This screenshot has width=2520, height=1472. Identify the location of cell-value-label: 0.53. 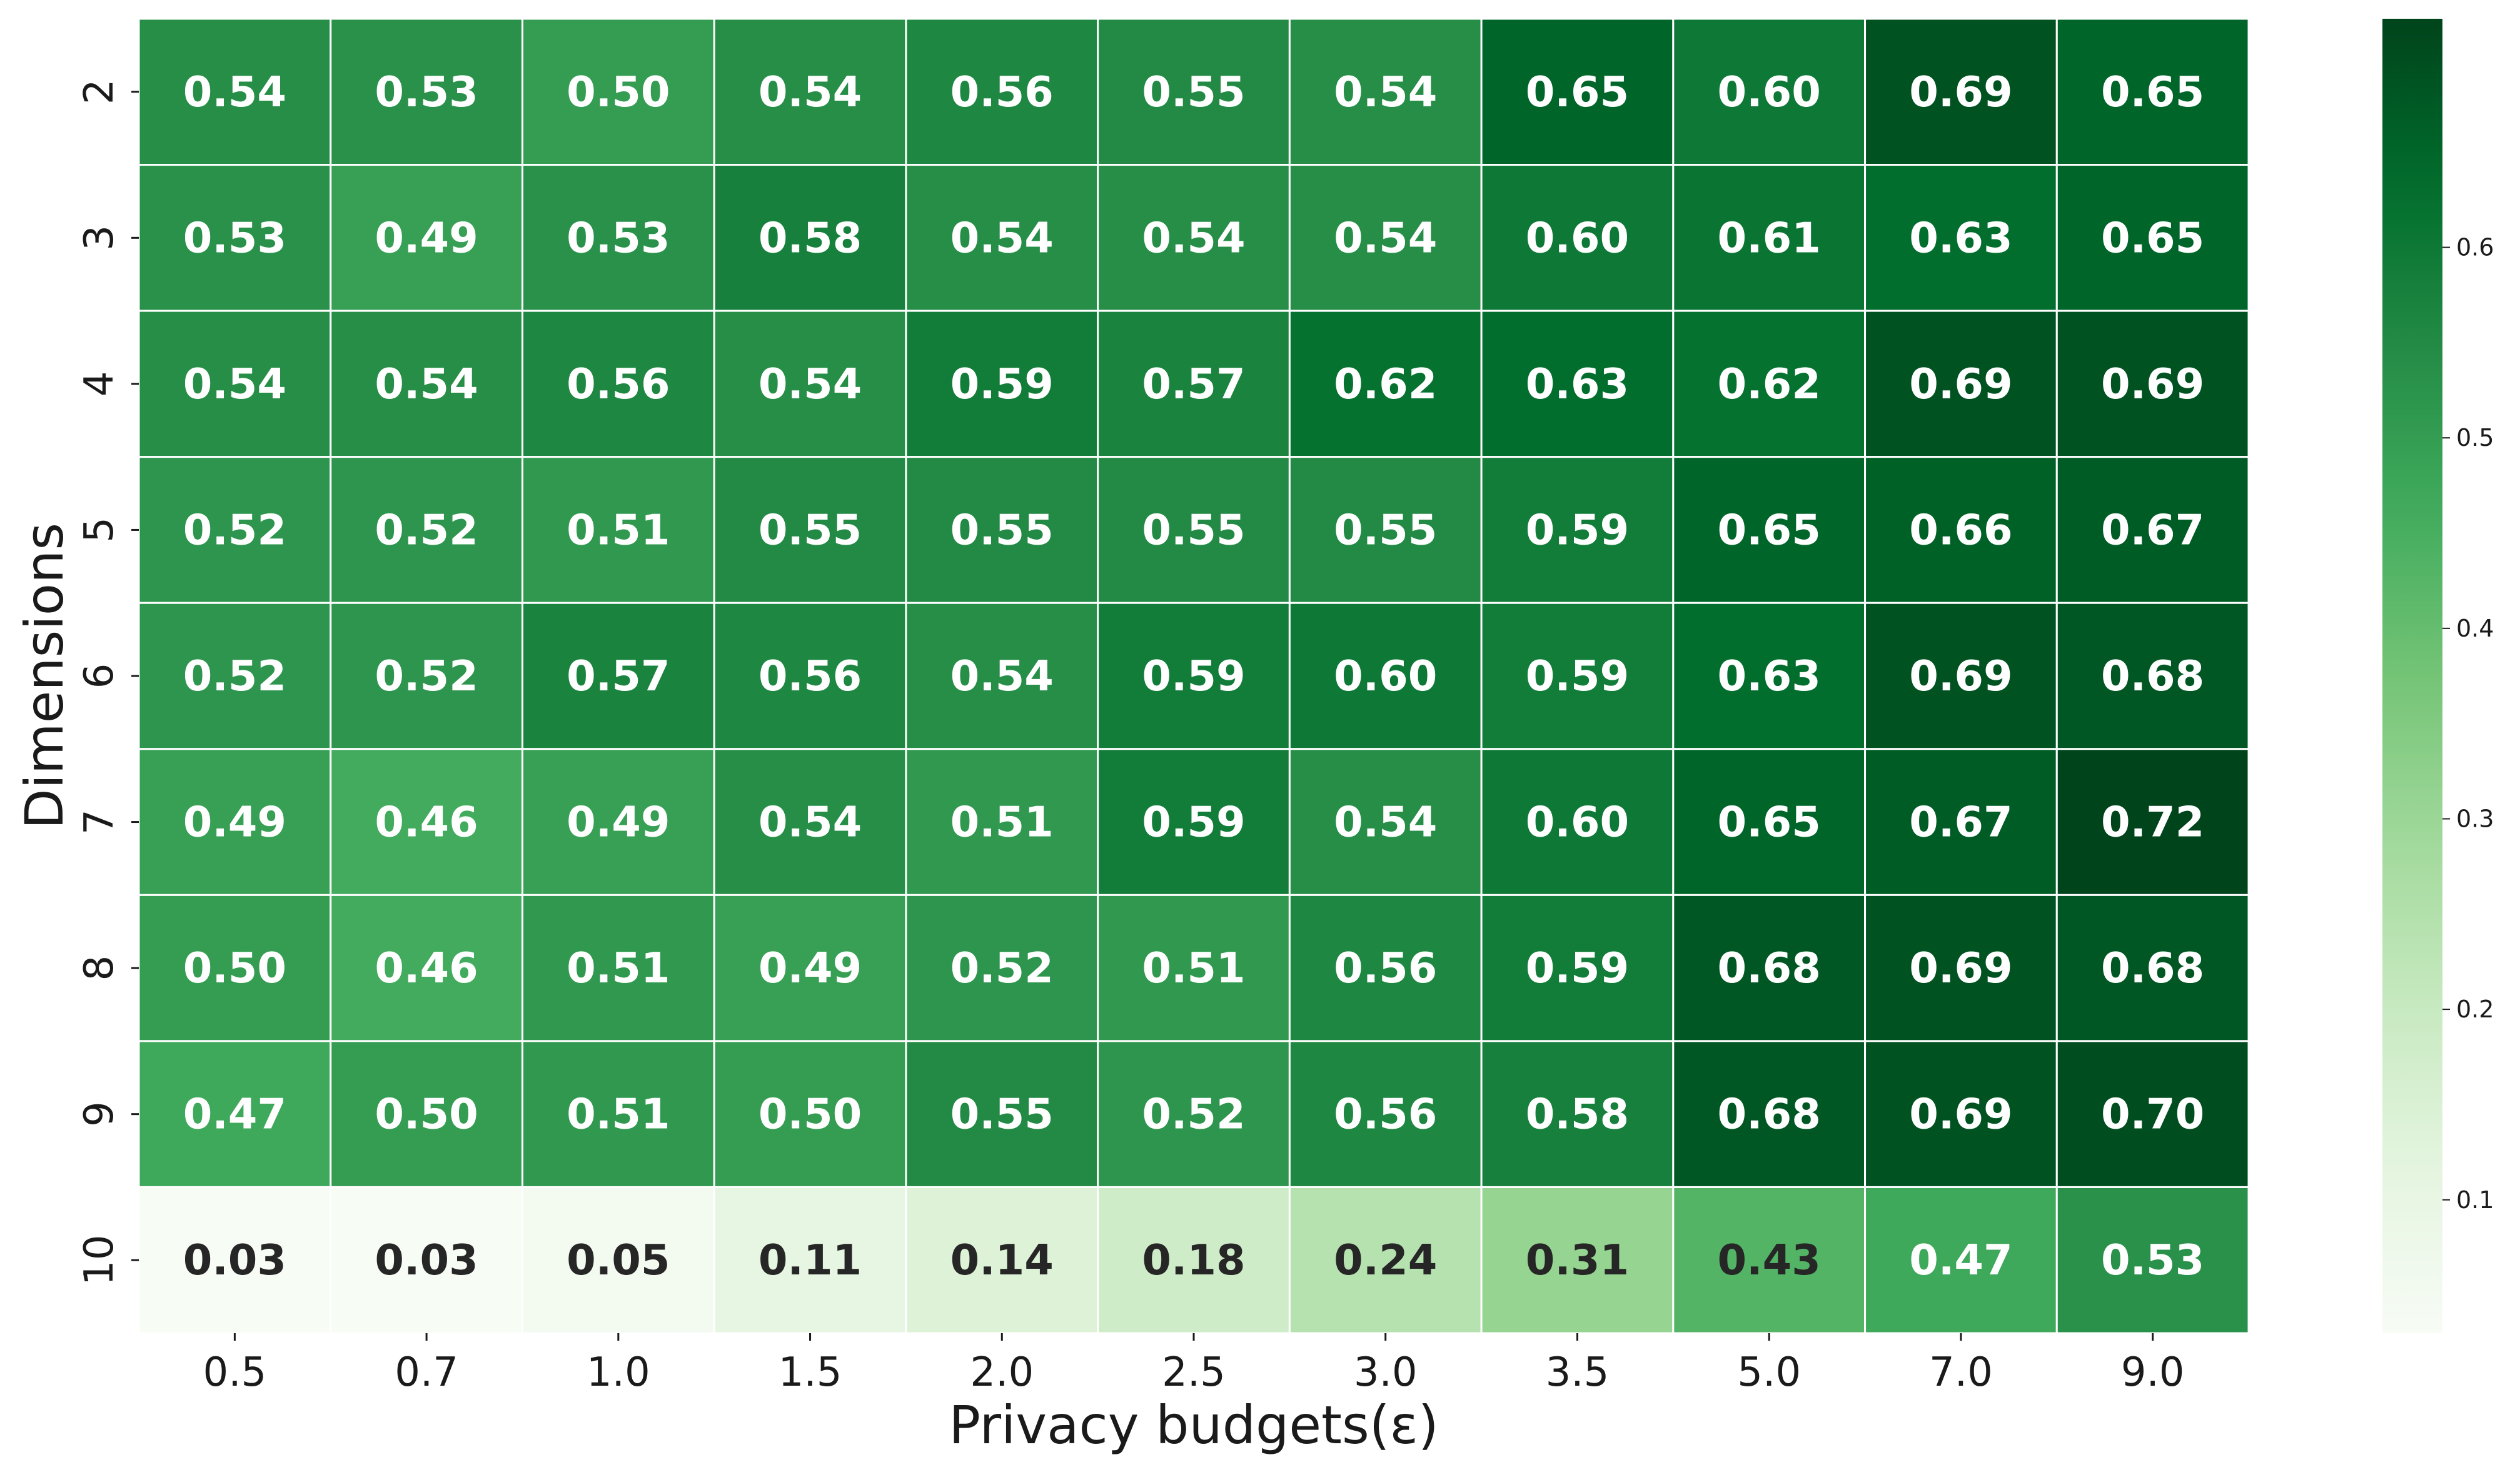
(426, 92).